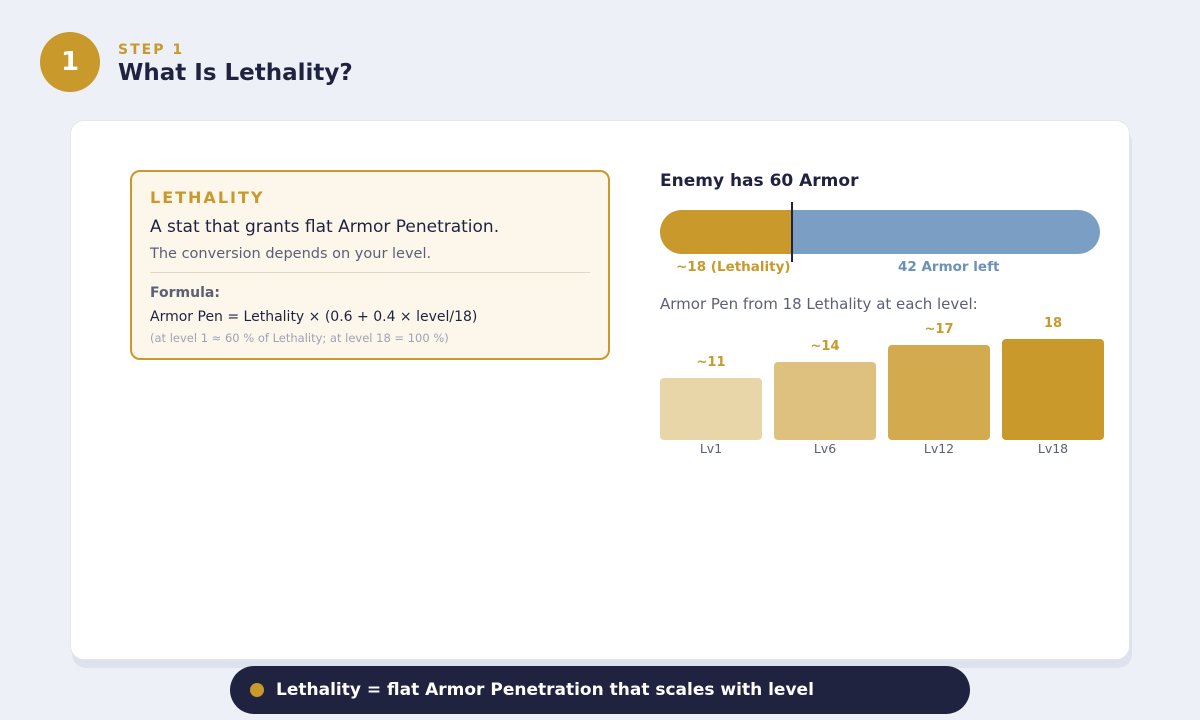 The image size is (1200, 720). Describe the element at coordinates (939, 448) in the screenshot. I see `bar-category-label: Lv12` at that location.